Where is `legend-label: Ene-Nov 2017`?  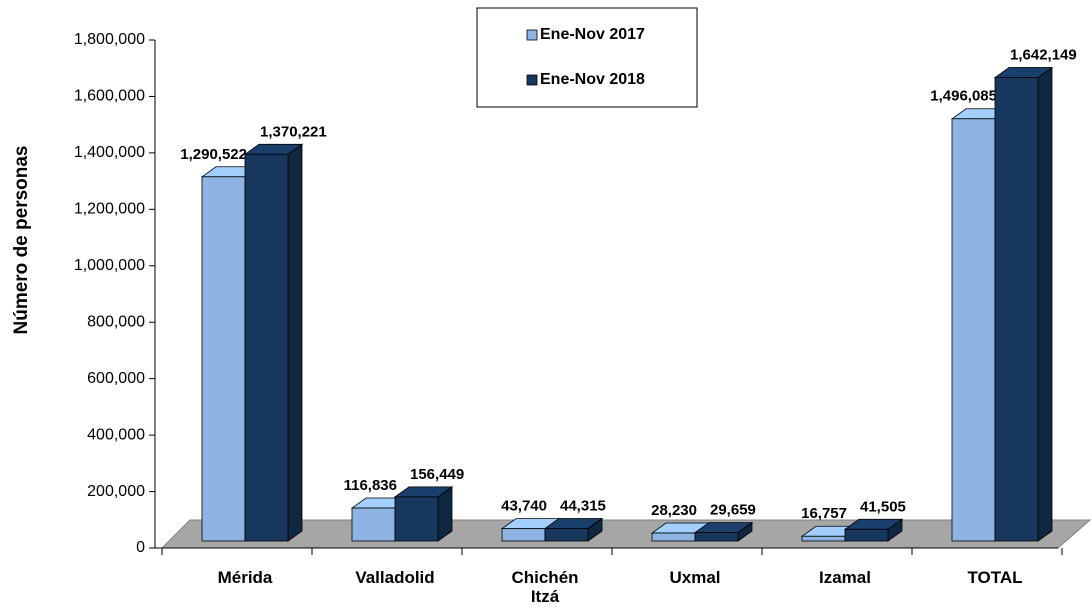
legend-label: Ene-Nov 2017 is located at coordinates (592, 34).